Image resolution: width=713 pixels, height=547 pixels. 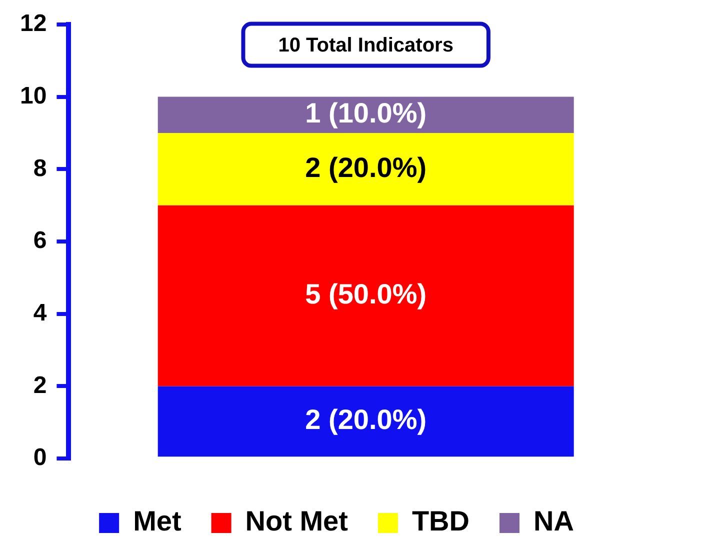 I want to click on y-tick-label: 6, so click(x=40, y=240).